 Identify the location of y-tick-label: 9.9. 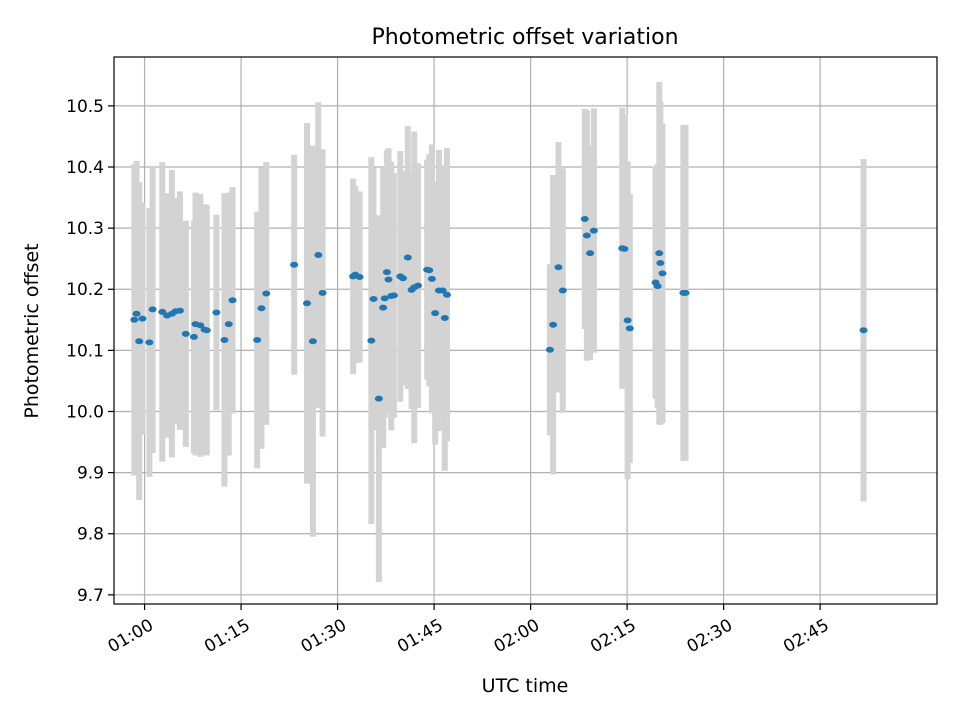
(90, 474).